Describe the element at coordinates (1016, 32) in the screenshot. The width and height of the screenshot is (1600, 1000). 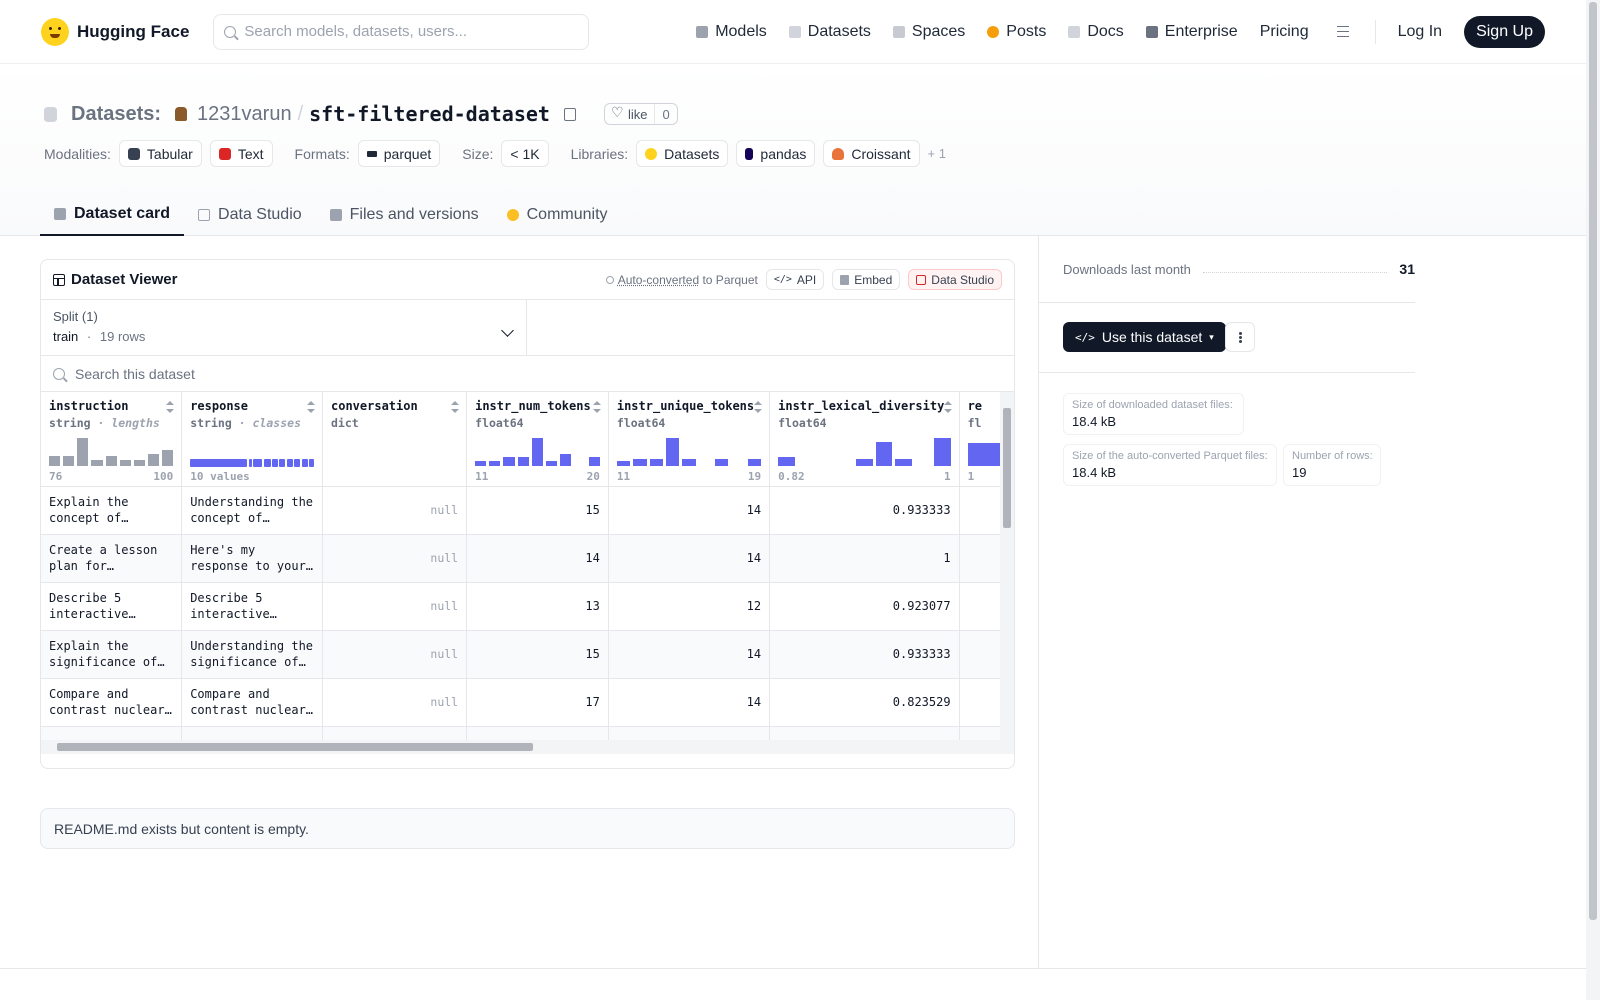
I see `nav-link-posts: Posts` at that location.